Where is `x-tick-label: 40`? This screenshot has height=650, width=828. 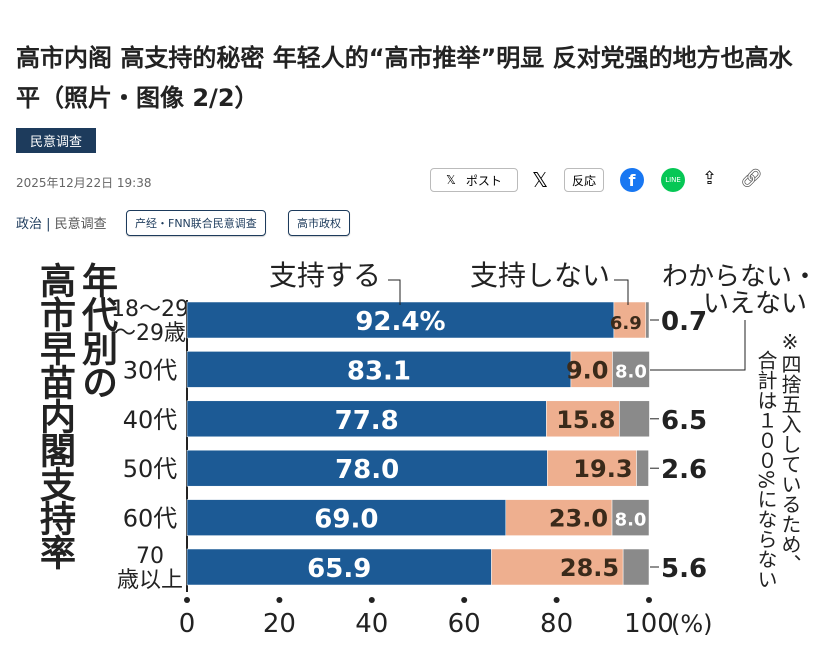
x-tick-label: 40 is located at coordinates (371, 624).